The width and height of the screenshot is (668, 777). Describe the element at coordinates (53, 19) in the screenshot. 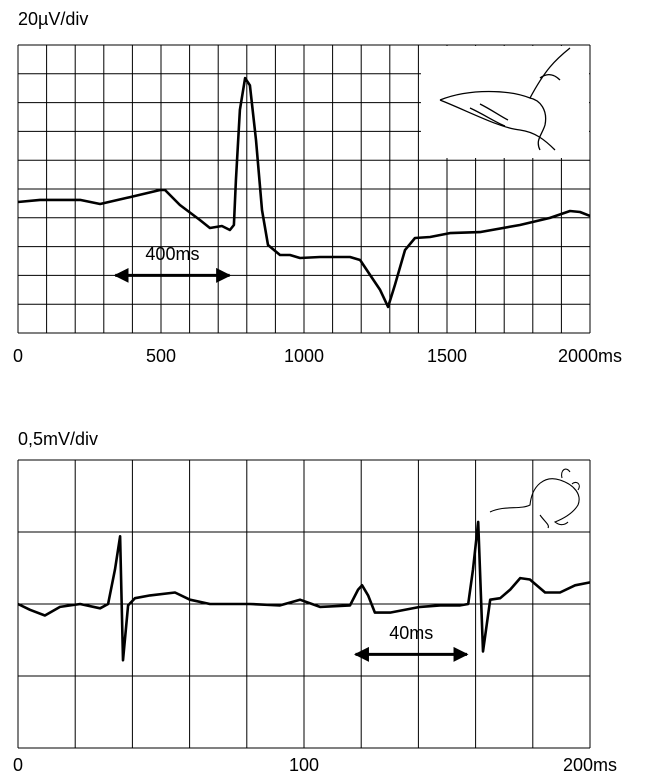

I see `y-axis-label: 20µV/div` at that location.